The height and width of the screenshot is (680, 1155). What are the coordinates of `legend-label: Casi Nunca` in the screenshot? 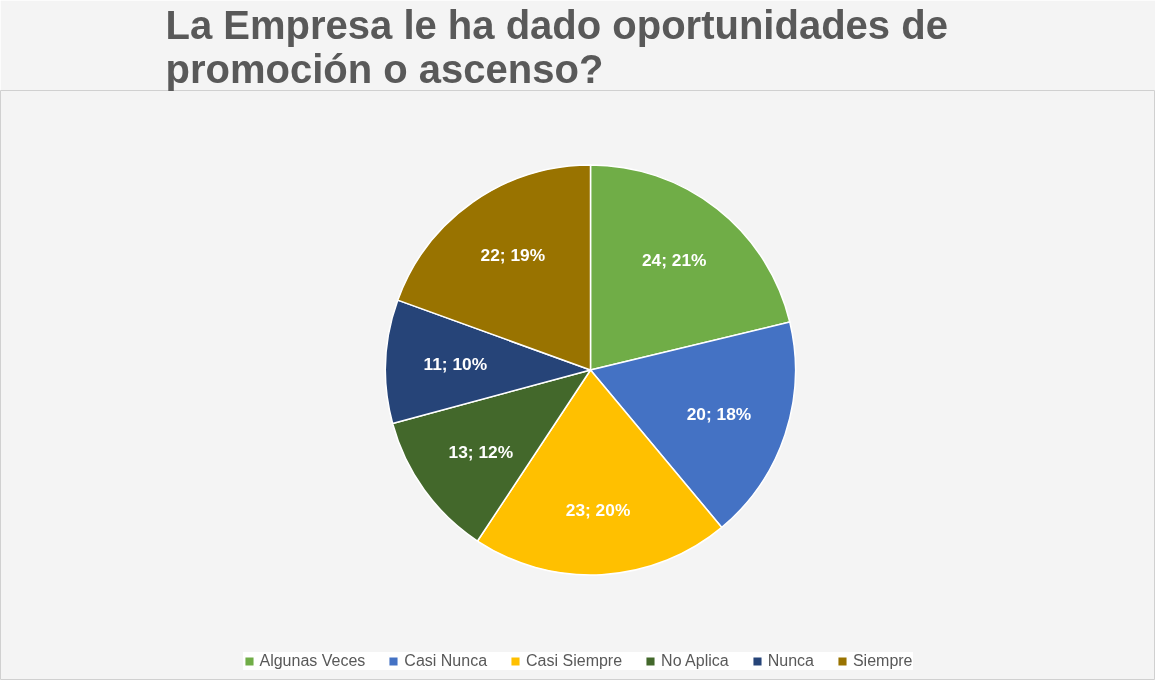 It's located at (446, 661).